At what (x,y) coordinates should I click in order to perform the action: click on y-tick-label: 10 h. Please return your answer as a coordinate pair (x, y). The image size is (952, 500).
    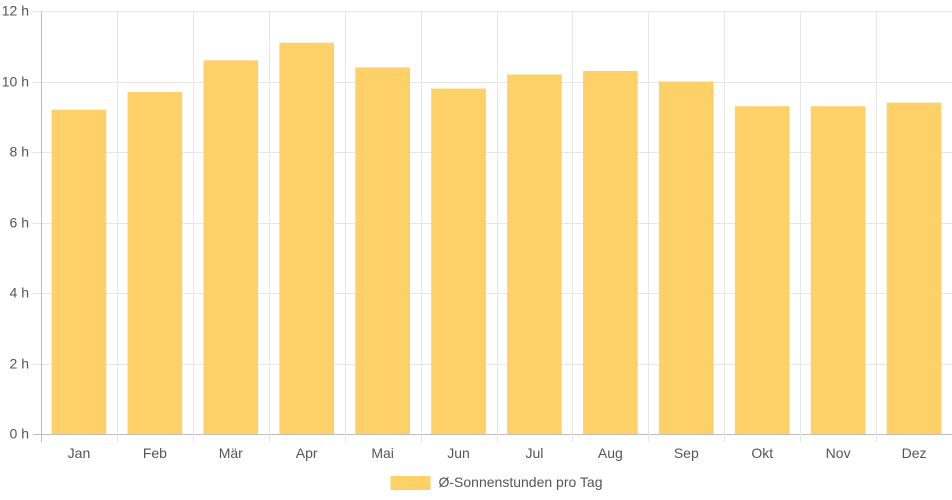
    Looking at the image, I should click on (15, 82).